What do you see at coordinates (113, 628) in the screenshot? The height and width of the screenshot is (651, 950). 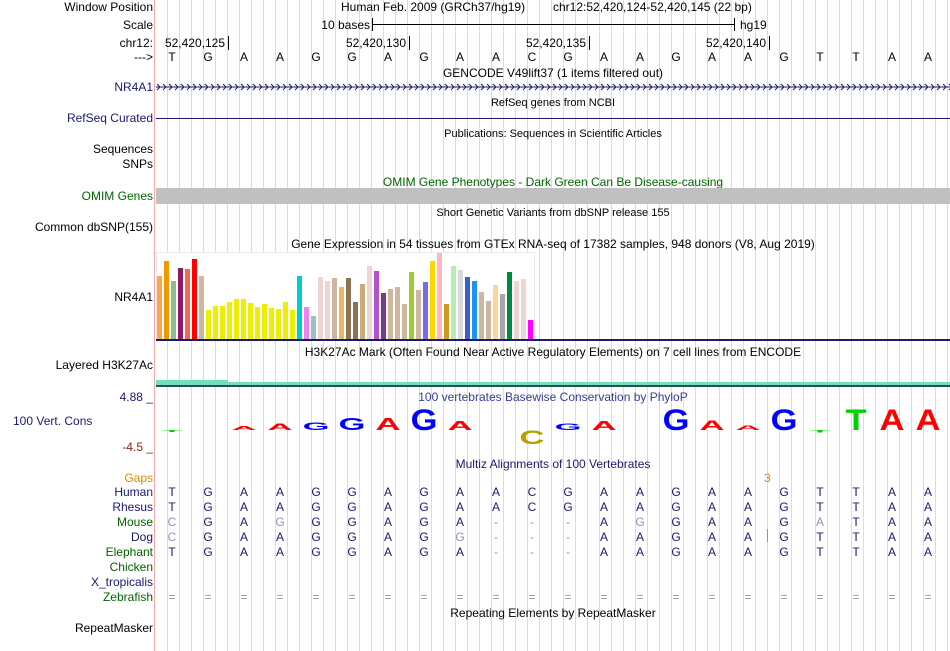 I see `rmsk-label: RepeatMasker` at bounding box center [113, 628].